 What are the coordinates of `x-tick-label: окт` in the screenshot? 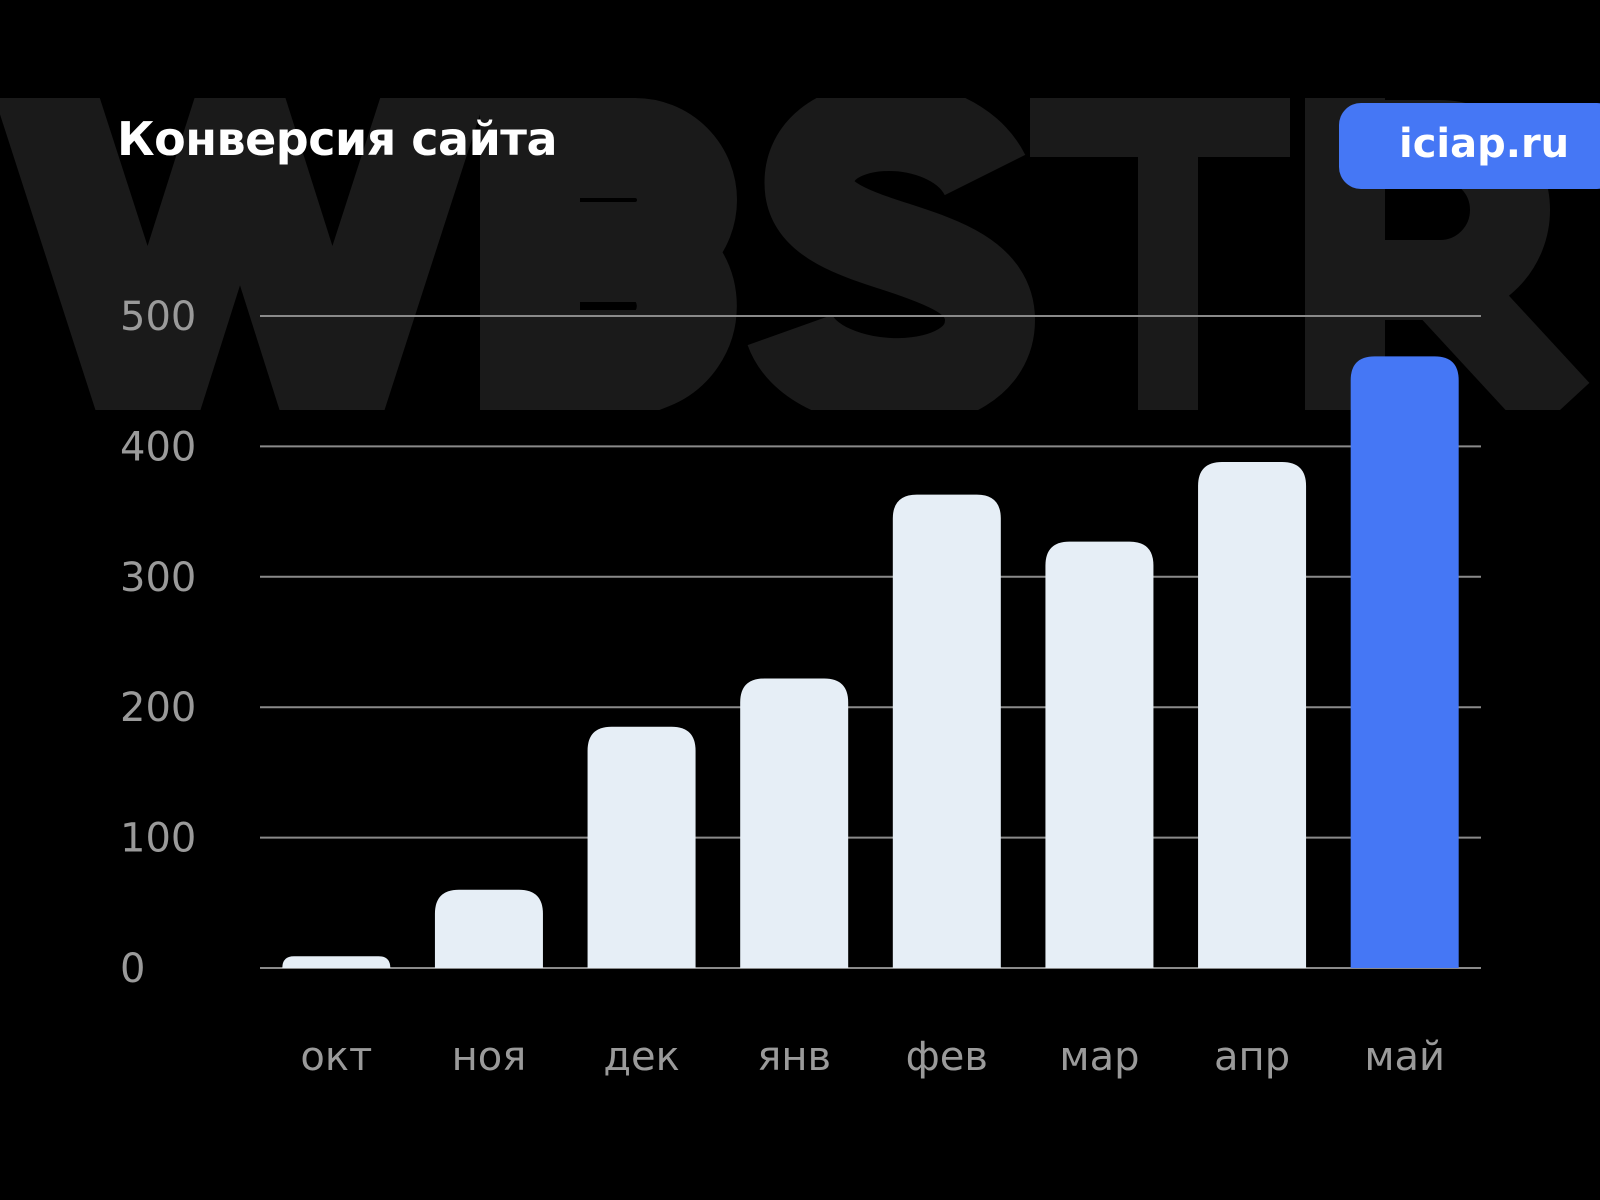 It's located at (336, 1057).